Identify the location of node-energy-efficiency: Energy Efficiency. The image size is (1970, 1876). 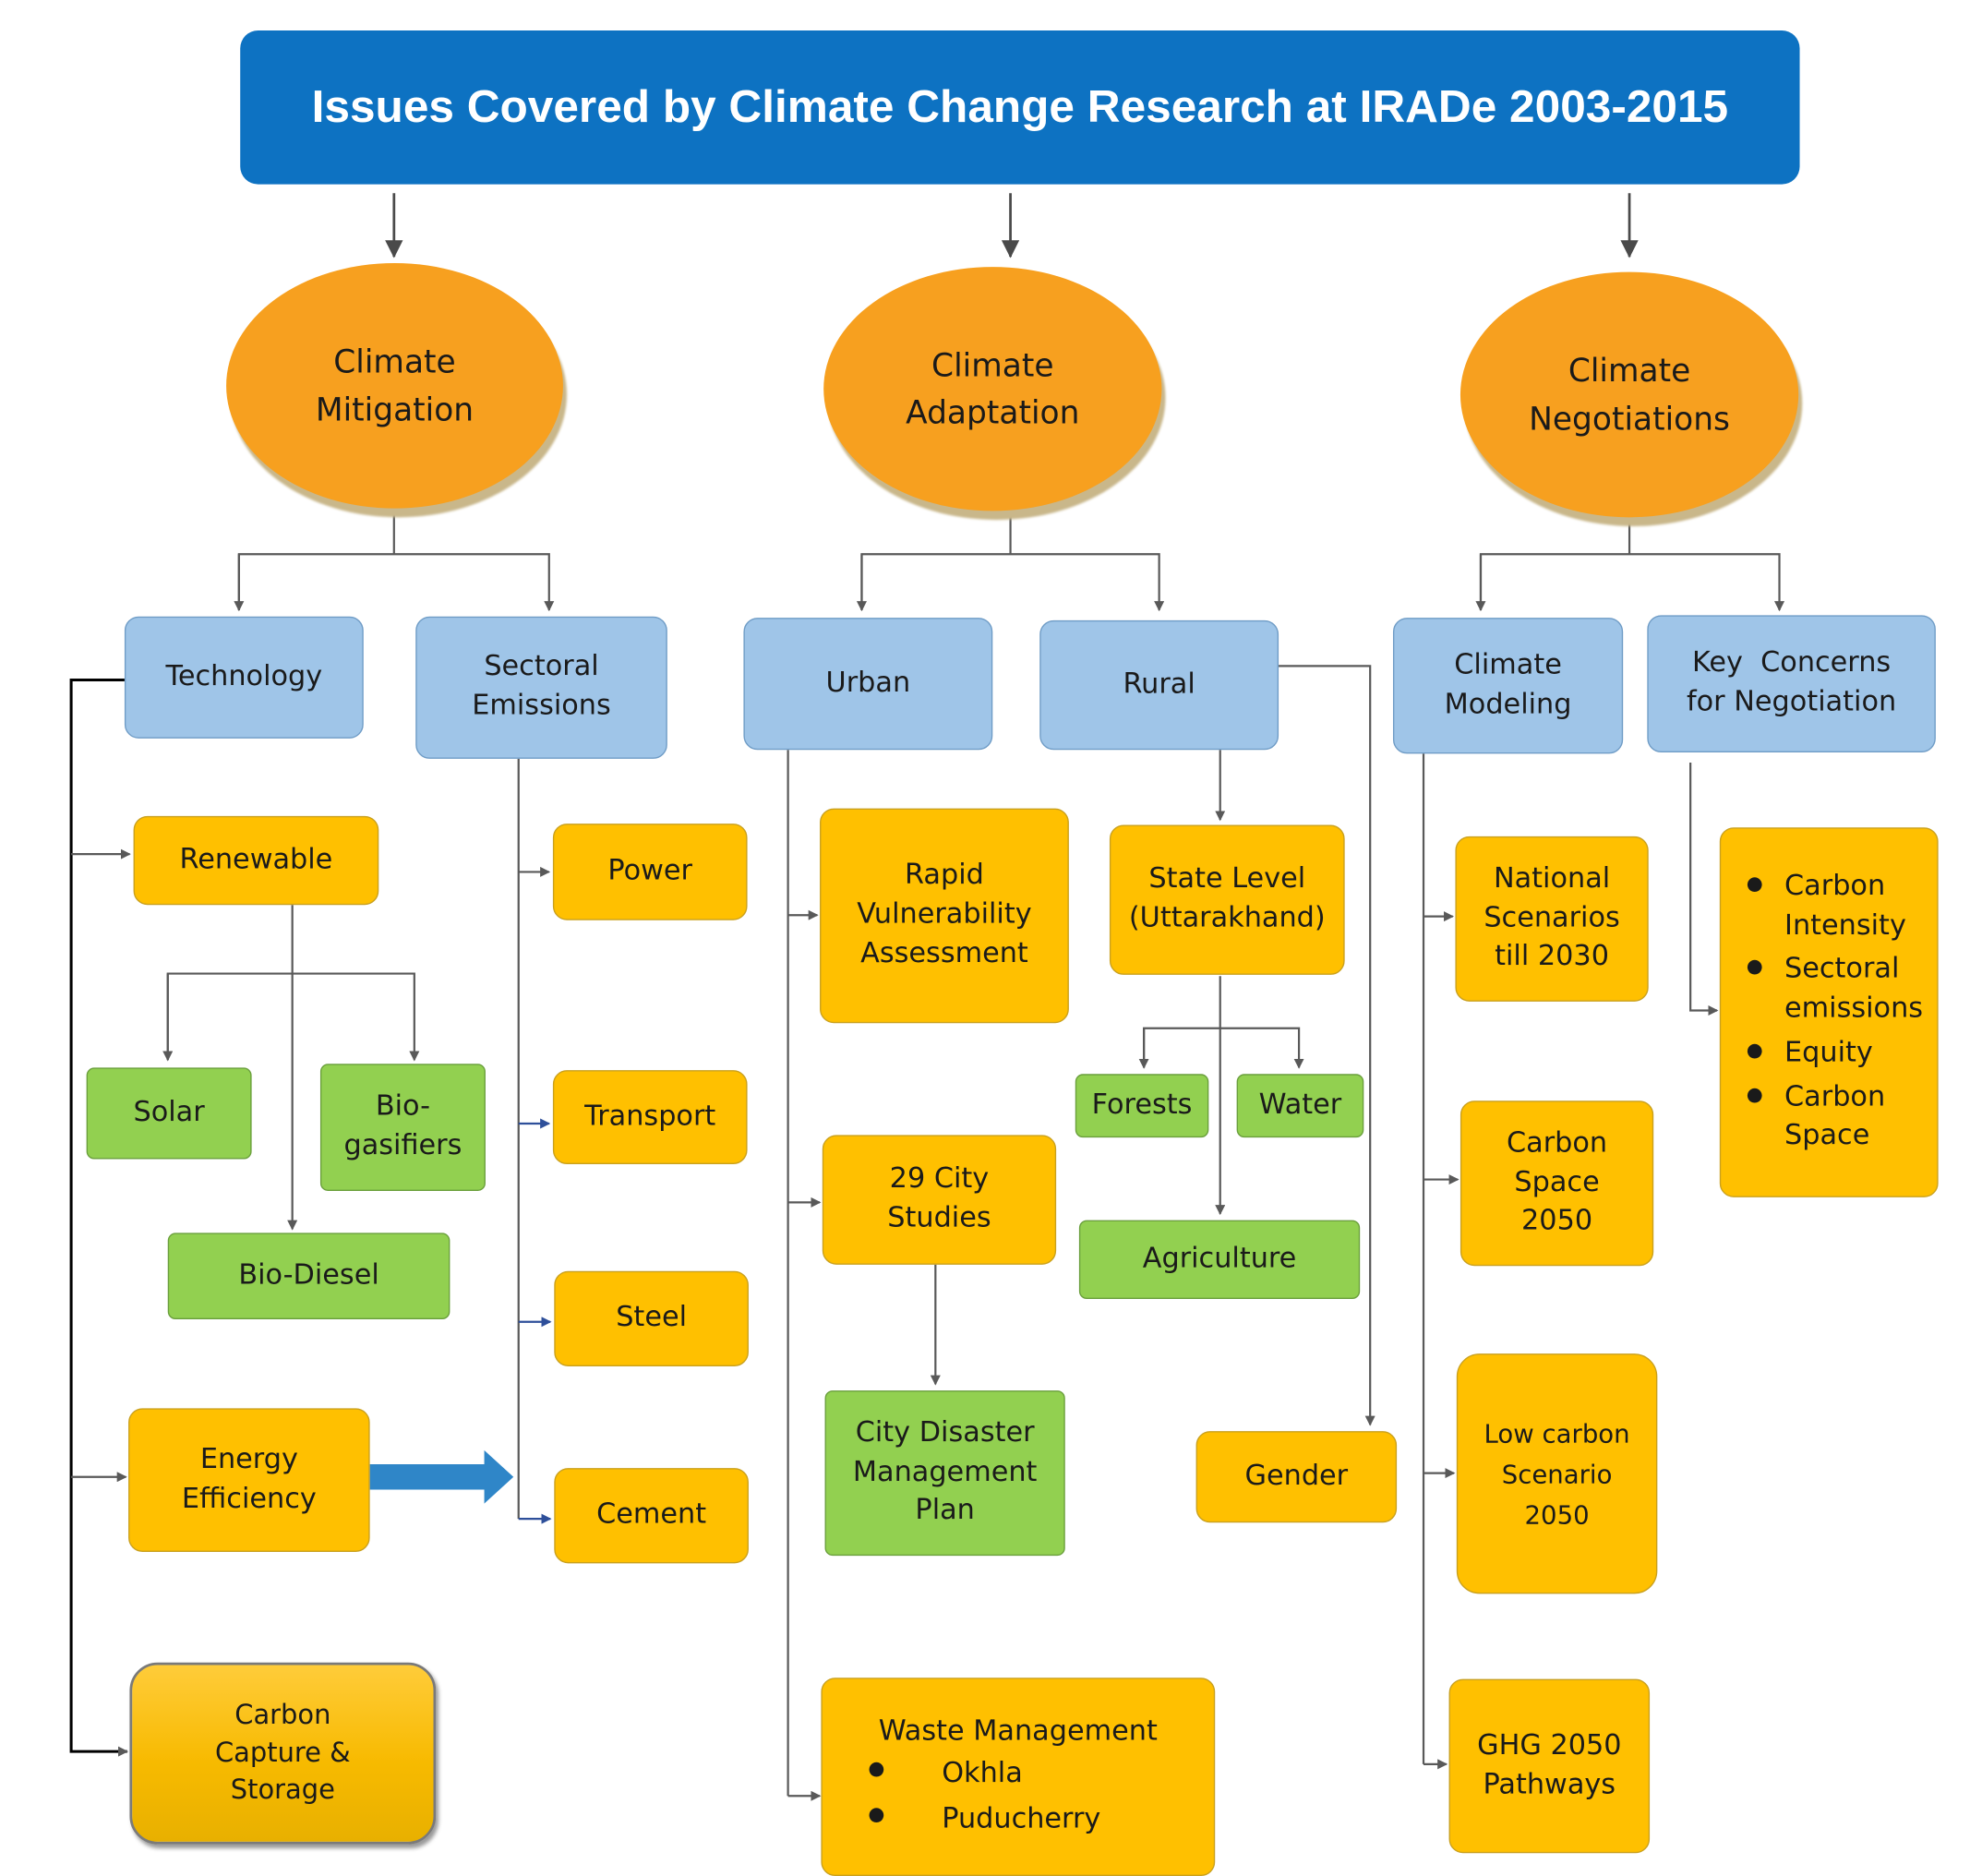
(249, 1480).